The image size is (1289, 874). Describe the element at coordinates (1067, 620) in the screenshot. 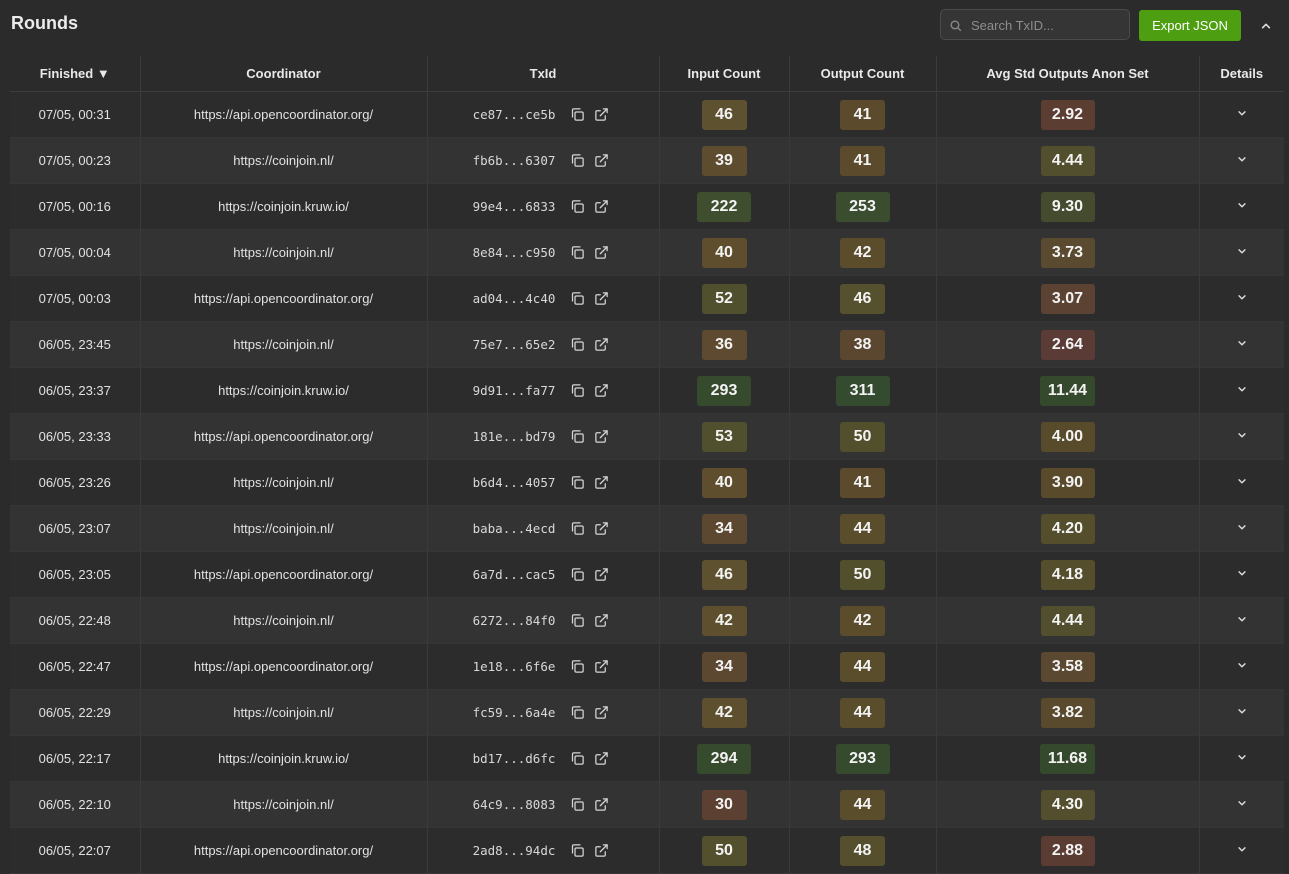

I see `anon-set-badge: 4.44` at that location.